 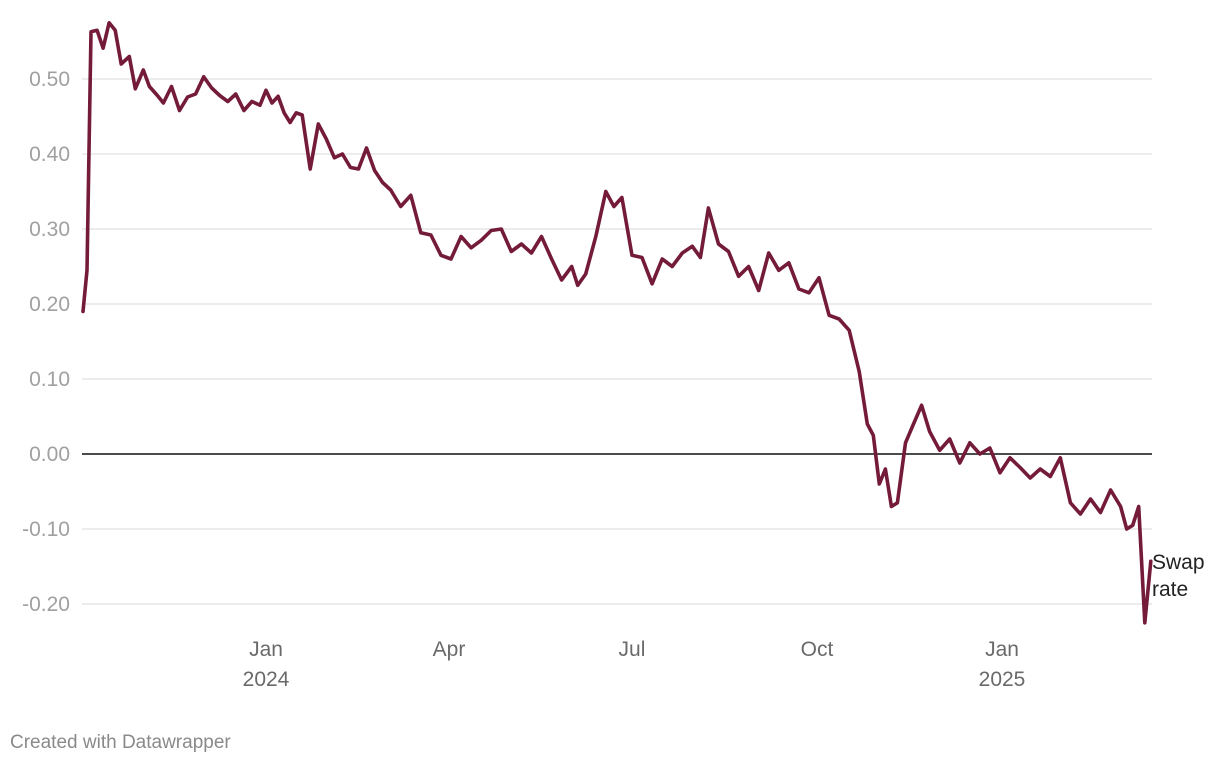 I want to click on y-tick-label: 0.30, so click(x=49, y=229).